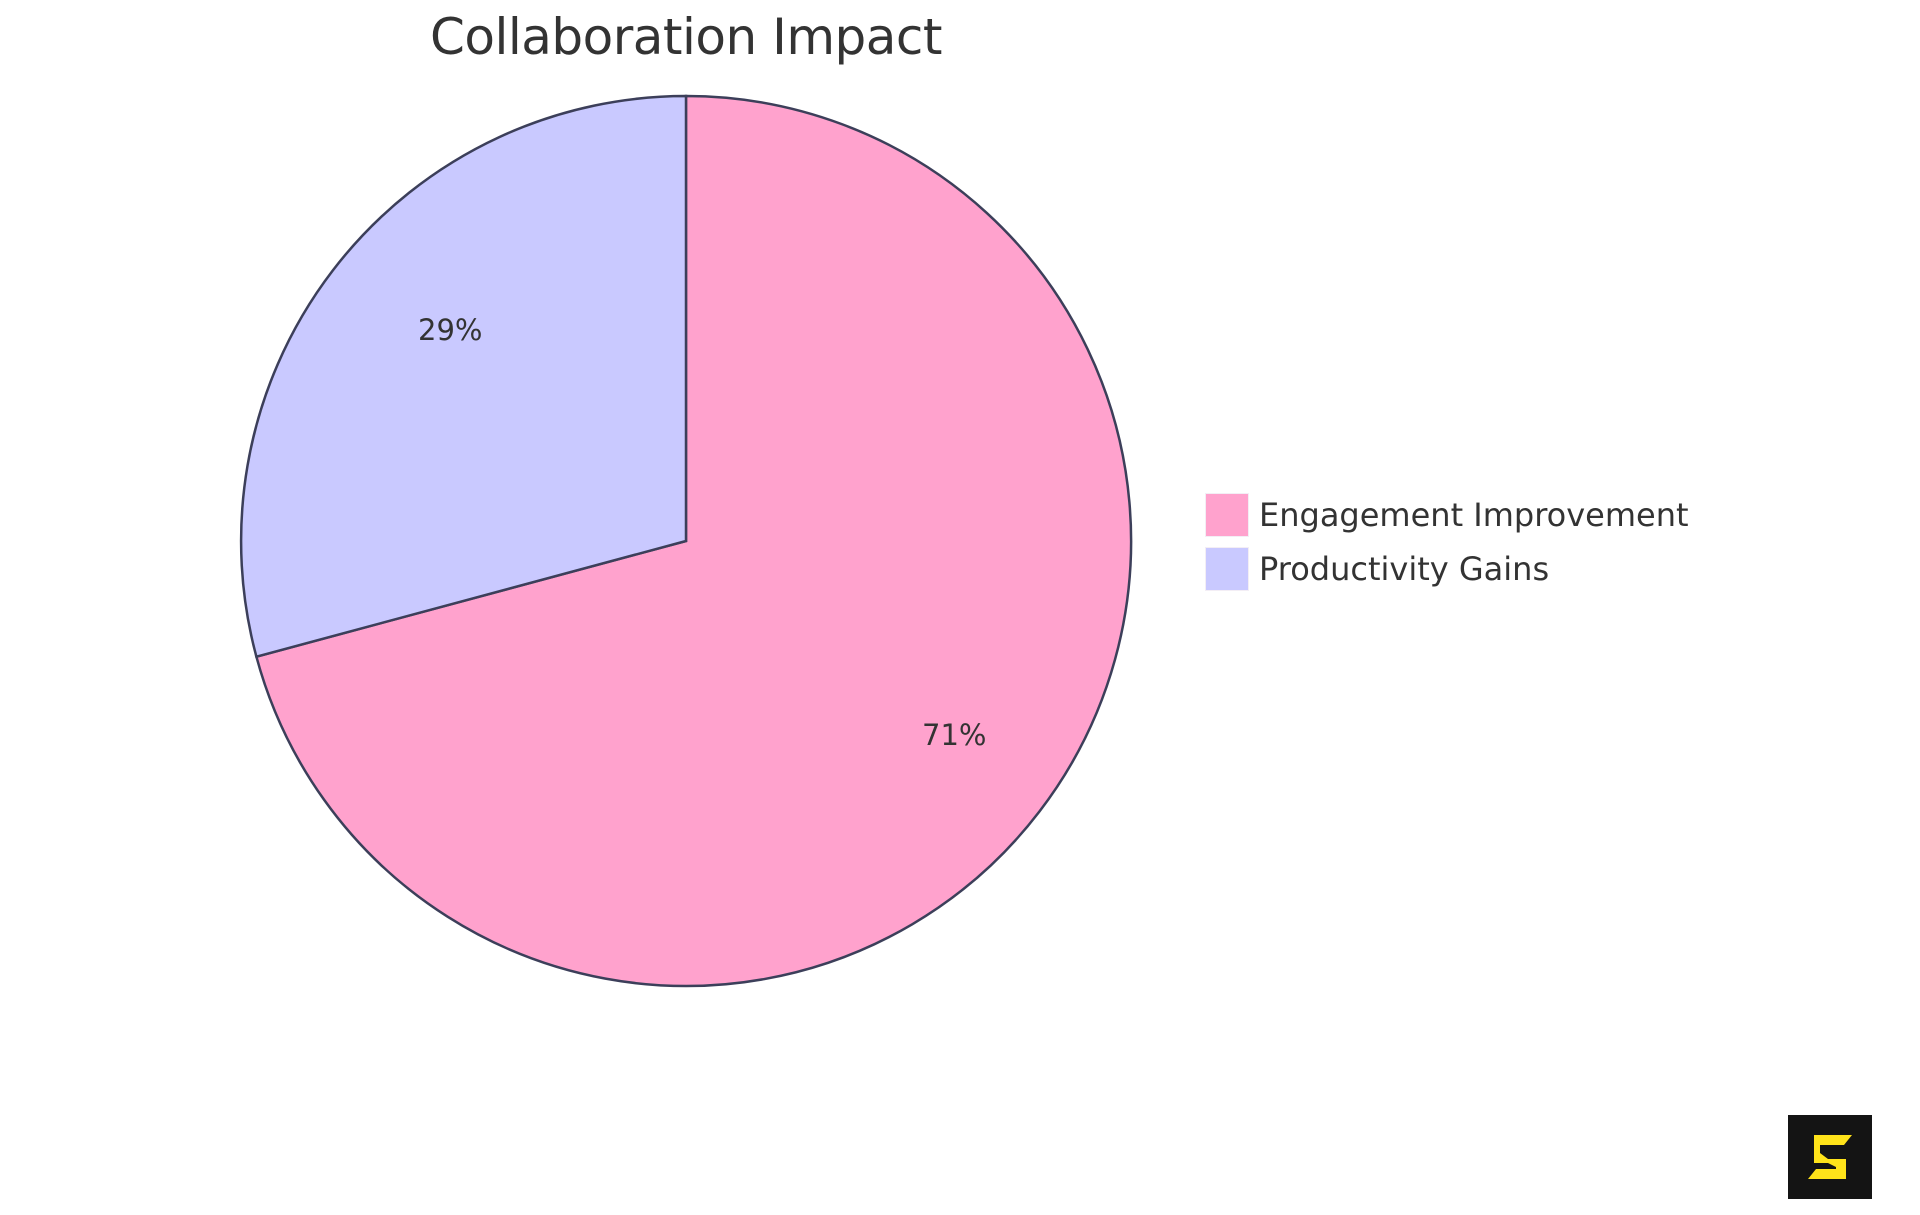  I want to click on slice-label-engagement: 71%, so click(954, 735).